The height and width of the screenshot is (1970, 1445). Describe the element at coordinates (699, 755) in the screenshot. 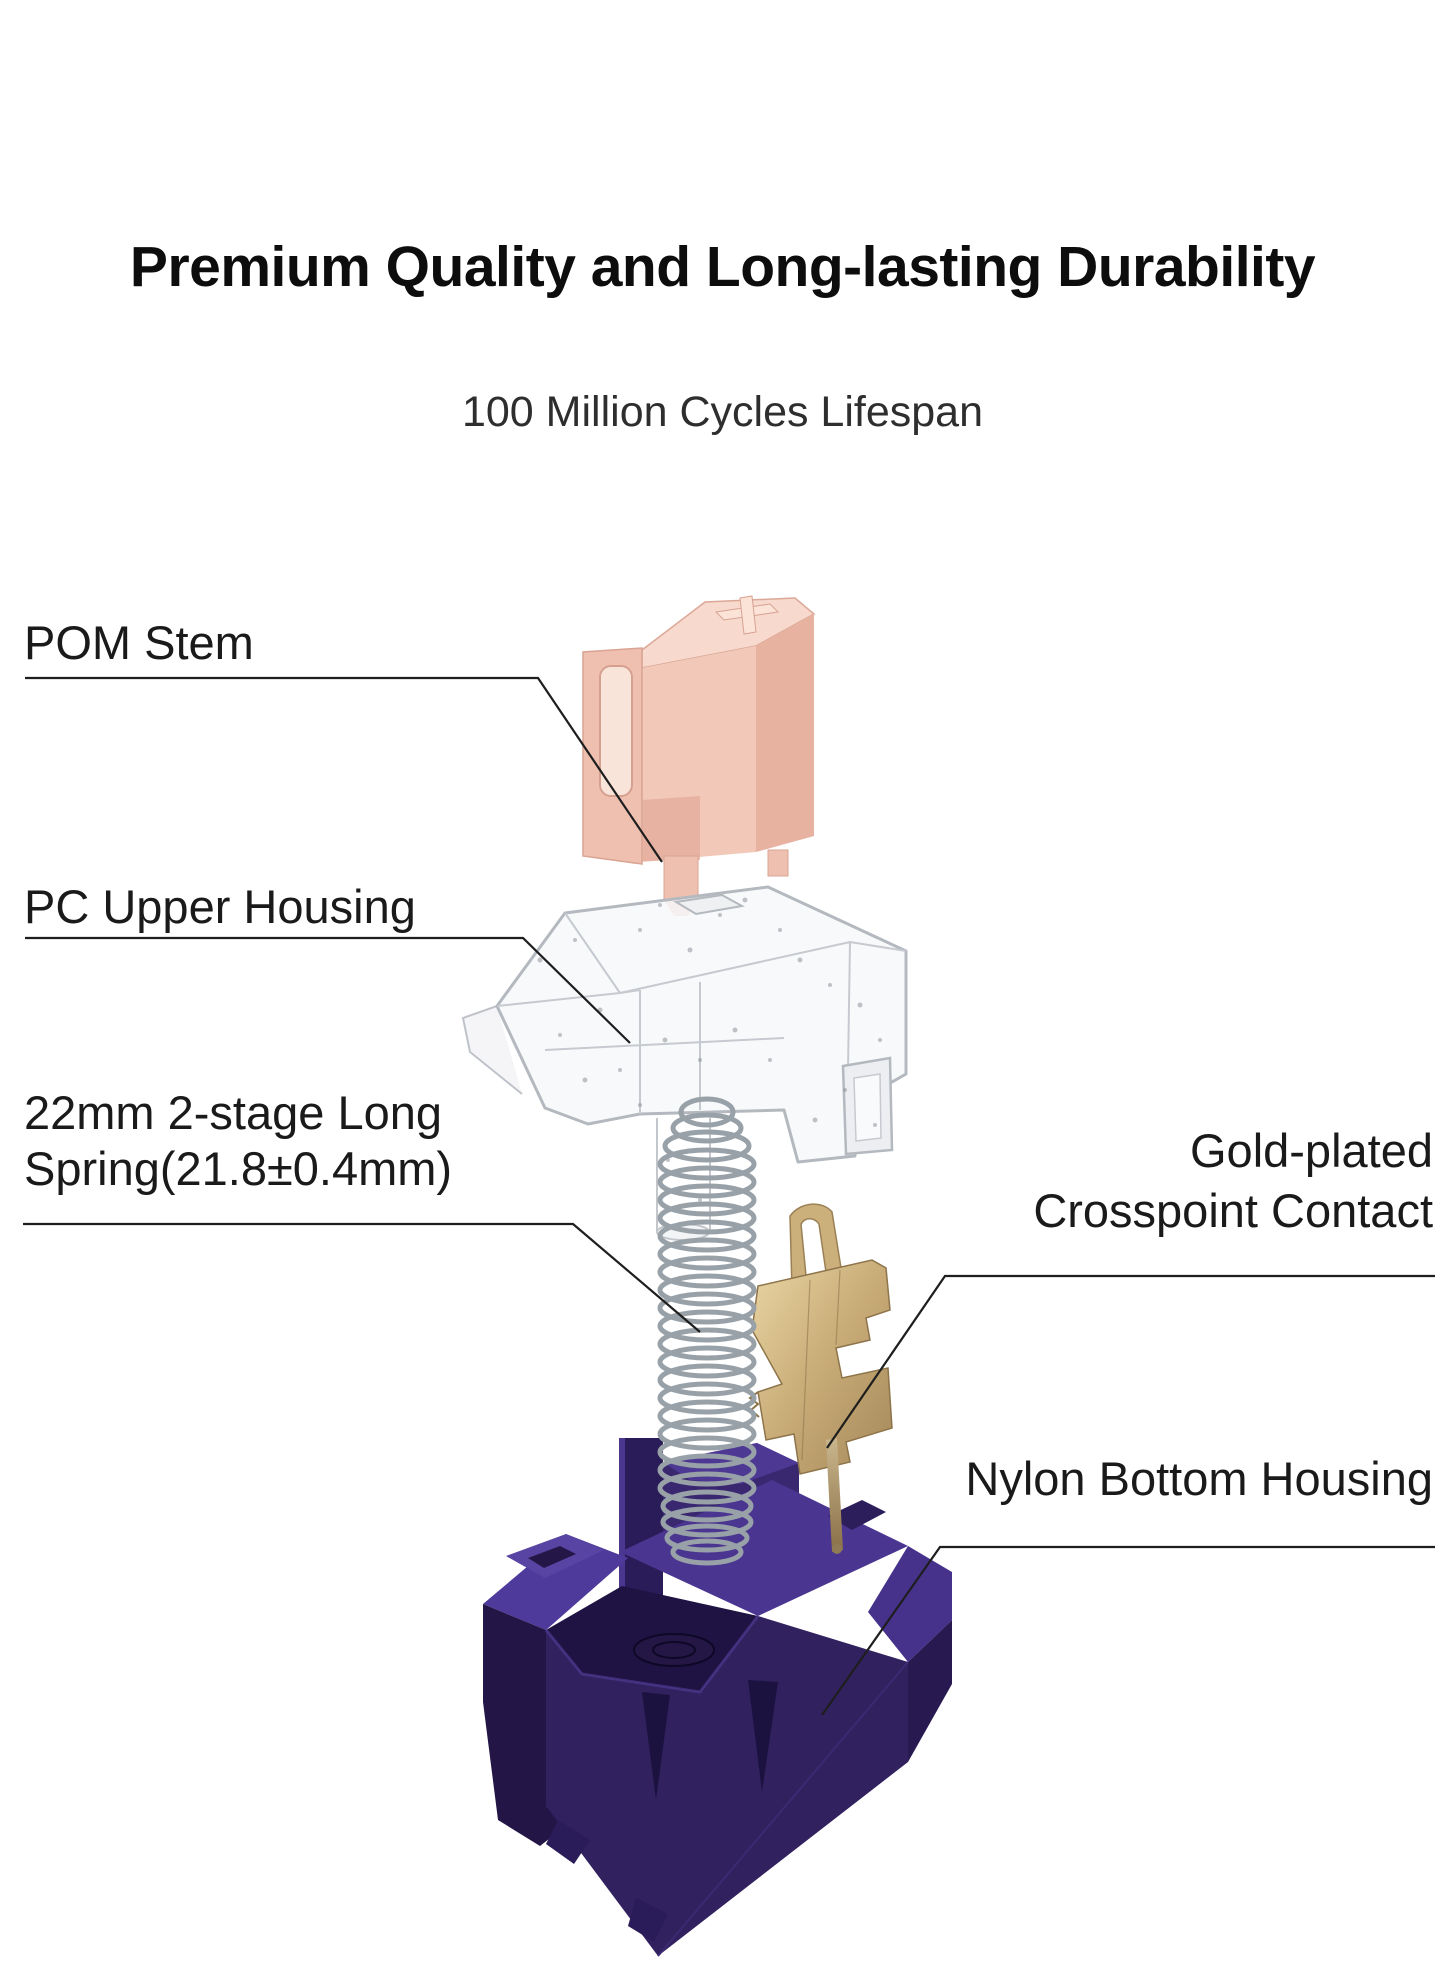

I see `pom-stem-part` at that location.